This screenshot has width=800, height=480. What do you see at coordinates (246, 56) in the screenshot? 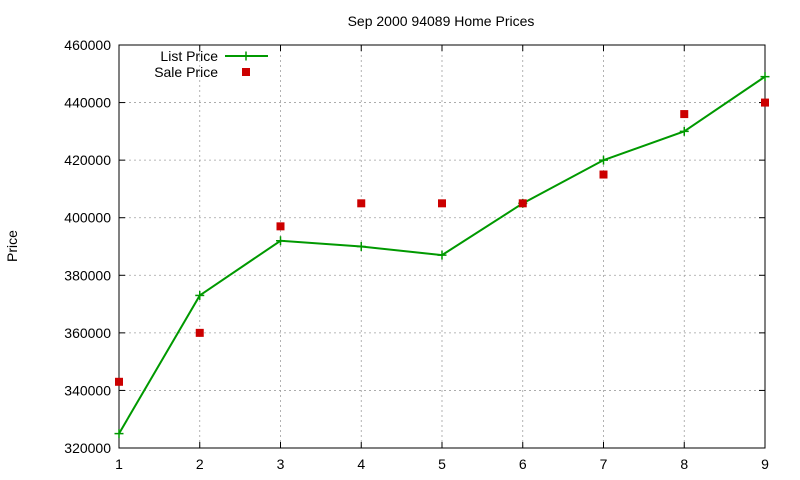
I see `legend-plus-marker` at bounding box center [246, 56].